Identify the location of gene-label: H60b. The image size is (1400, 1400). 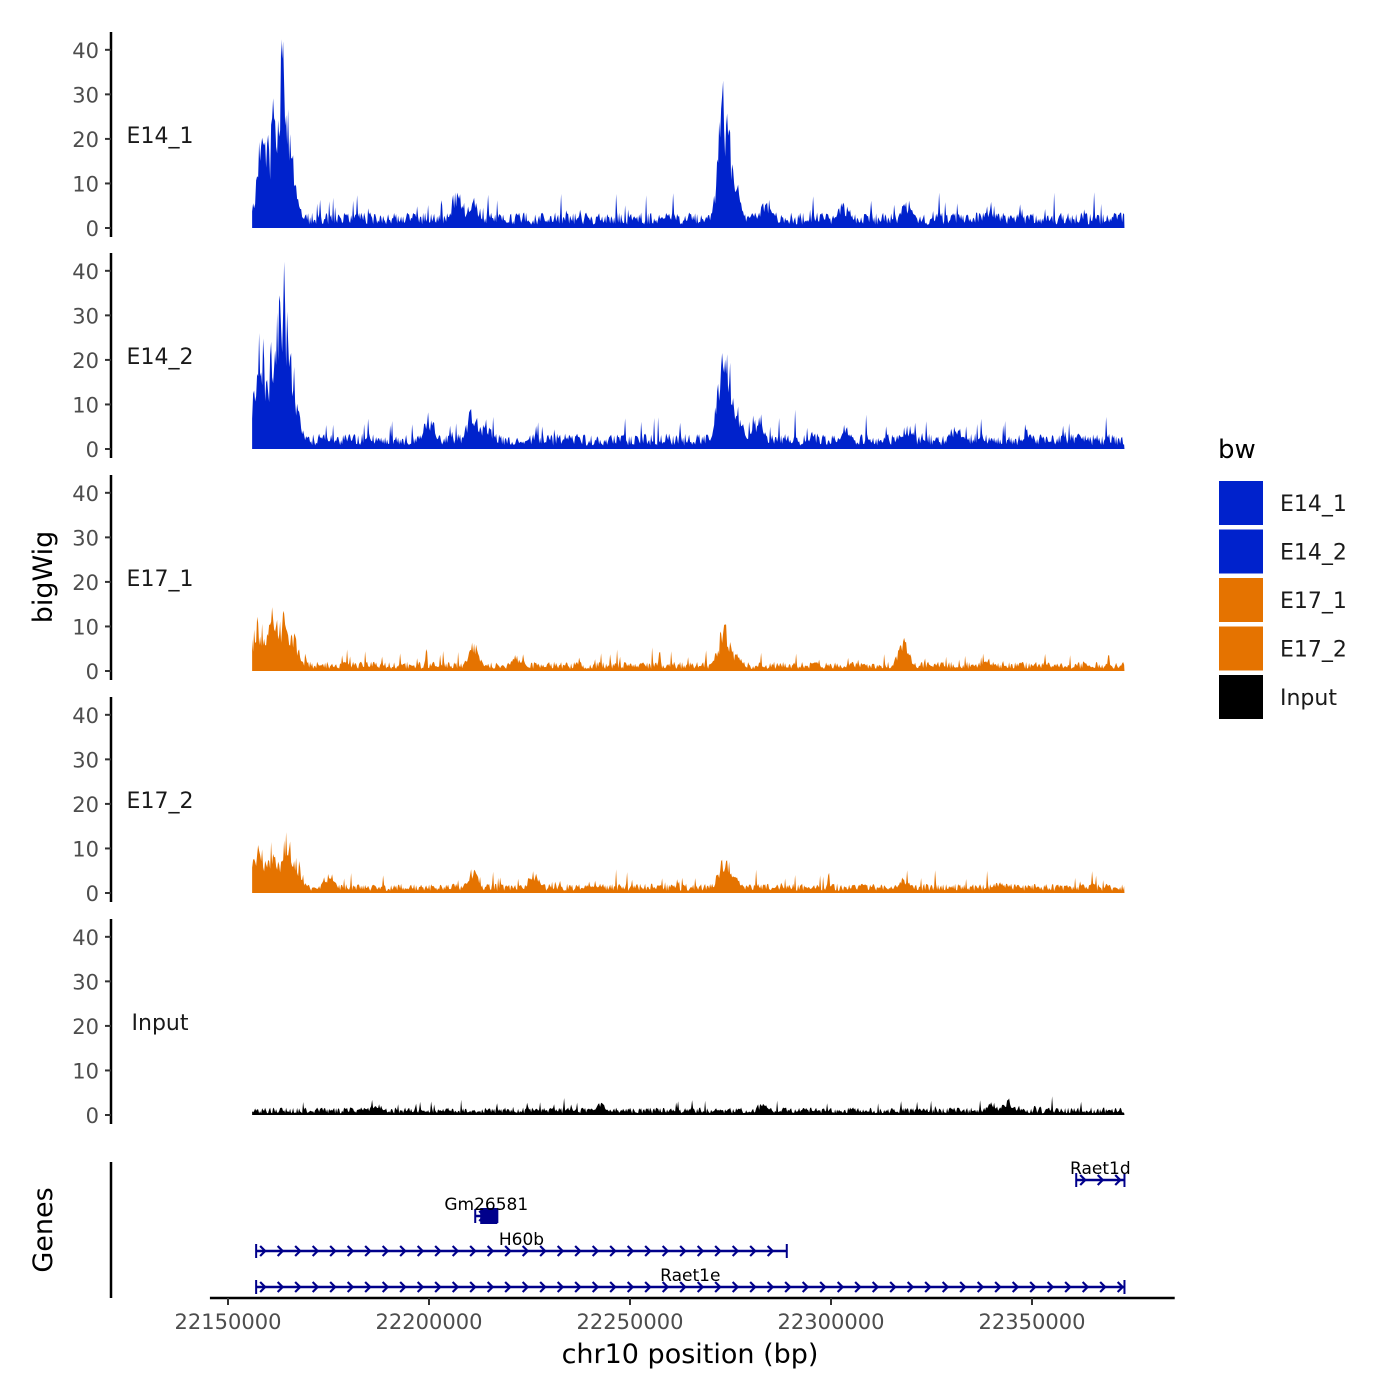
(521, 1240).